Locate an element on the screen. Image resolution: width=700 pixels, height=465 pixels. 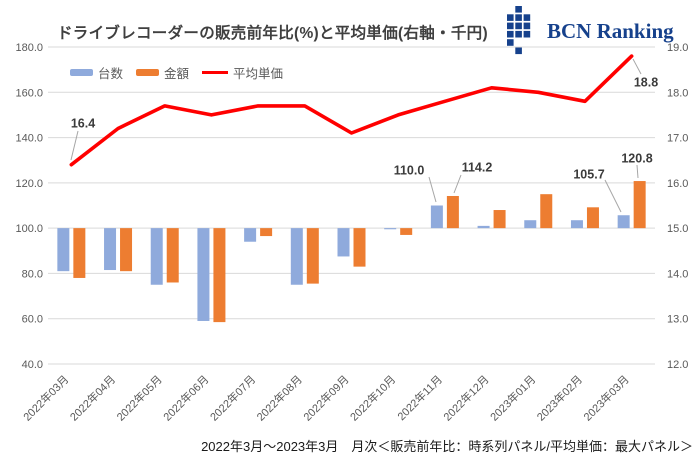
legend-label: 金額 is located at coordinates (177, 74).